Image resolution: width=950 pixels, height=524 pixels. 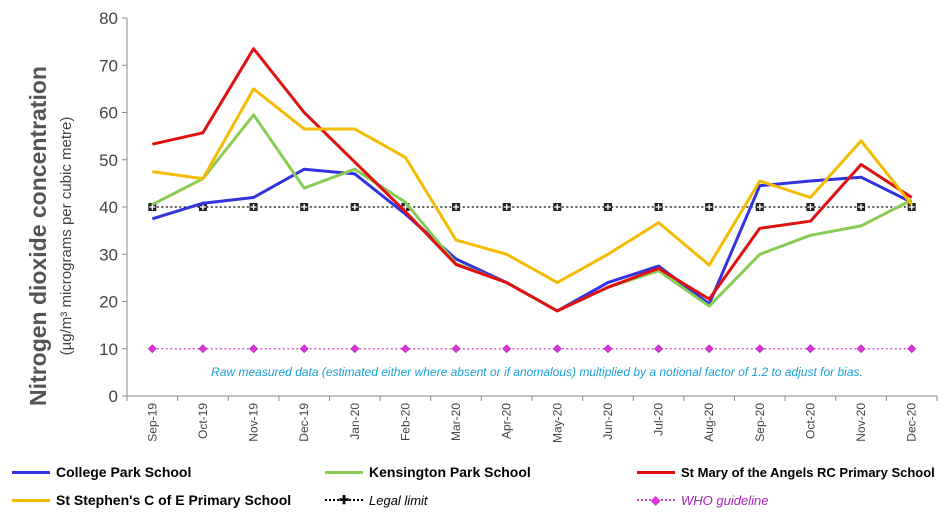 What do you see at coordinates (152, 422) in the screenshot?
I see `x-tick-label: Sep-19` at bounding box center [152, 422].